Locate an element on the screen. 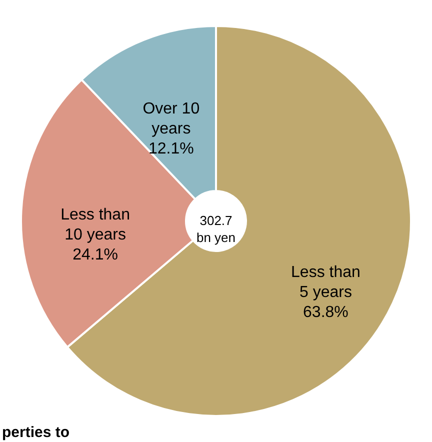 The height and width of the screenshot is (442, 432). data-label: 63.8% is located at coordinates (325, 312).